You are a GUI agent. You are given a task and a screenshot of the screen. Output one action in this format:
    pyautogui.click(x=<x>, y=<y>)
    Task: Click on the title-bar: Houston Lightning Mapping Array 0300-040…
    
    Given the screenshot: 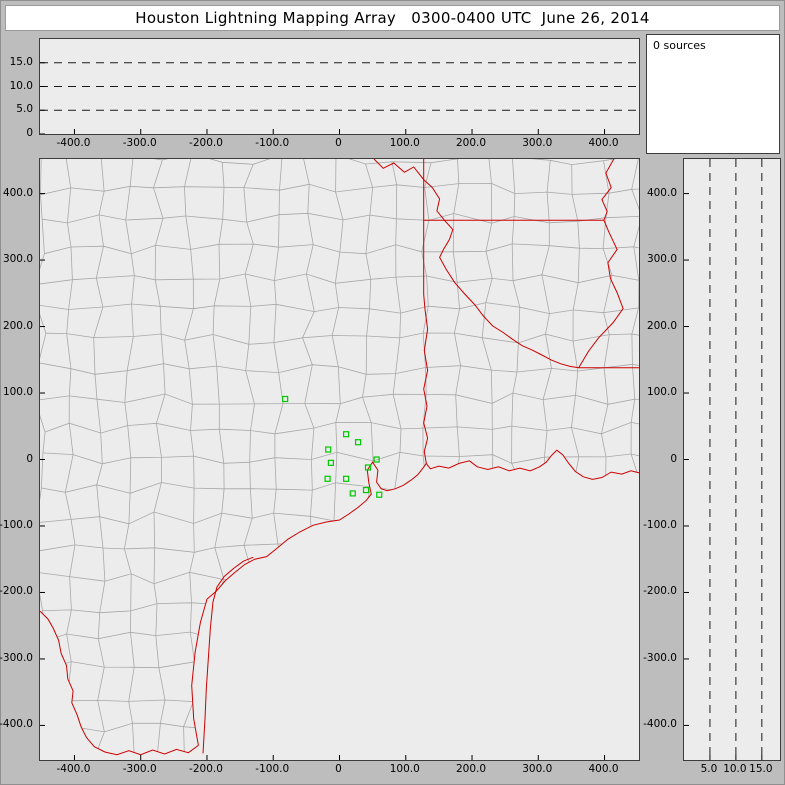 What is the action you would take?
    pyautogui.click(x=392, y=18)
    